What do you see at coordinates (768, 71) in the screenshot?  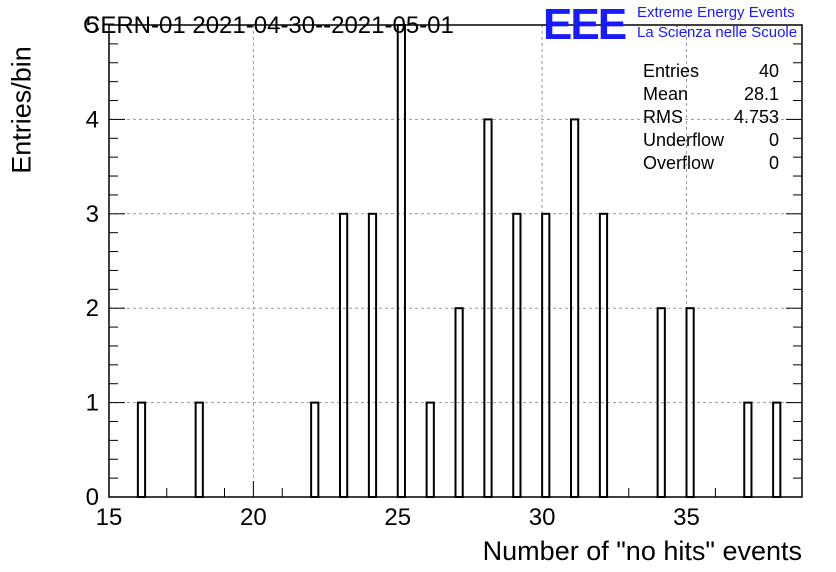 I see `stats-value: 40` at bounding box center [768, 71].